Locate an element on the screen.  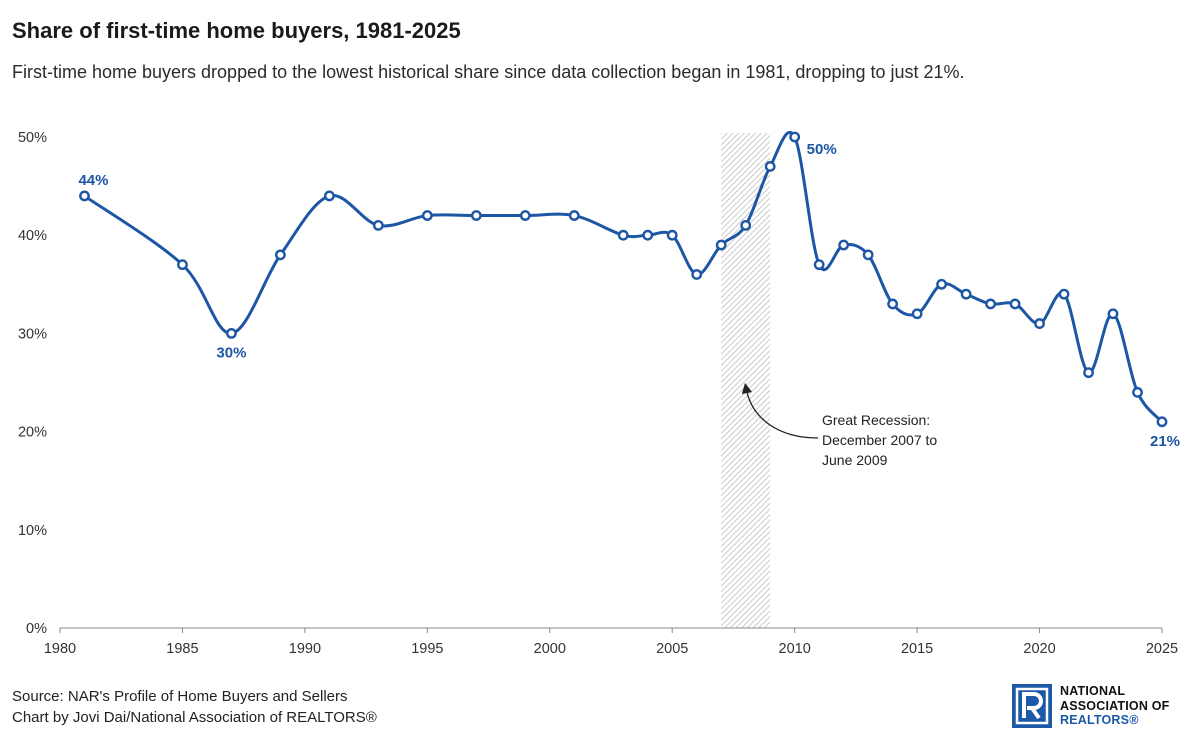
logo-line-2: ASSOCIATION OF is located at coordinates (1115, 705).